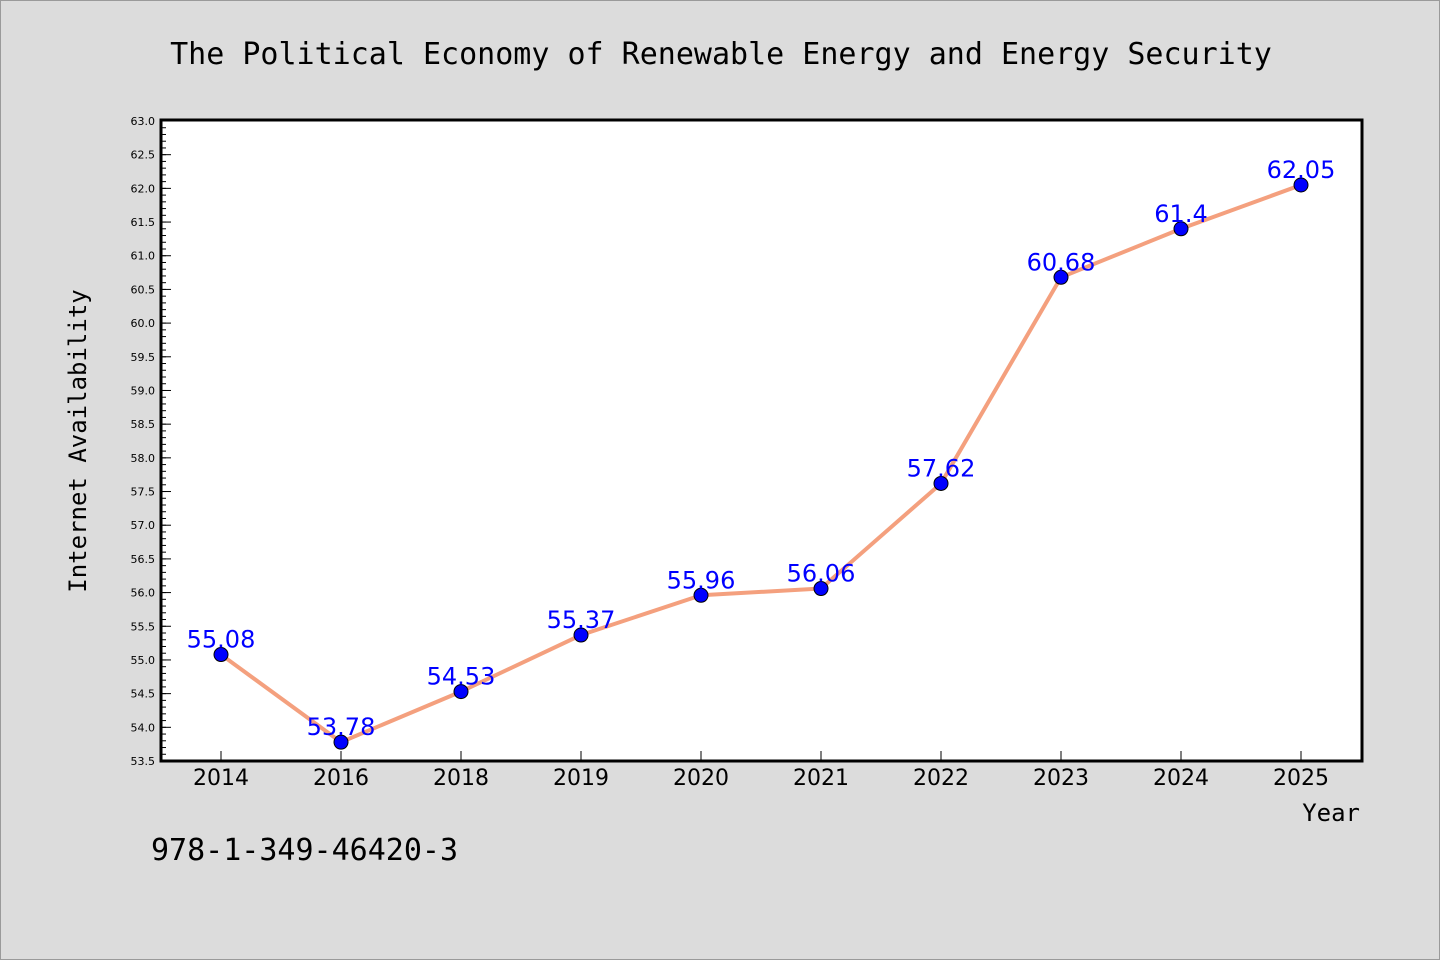 The image size is (1440, 960). Describe the element at coordinates (341, 727) in the screenshot. I see `data-label: 53.78` at that location.